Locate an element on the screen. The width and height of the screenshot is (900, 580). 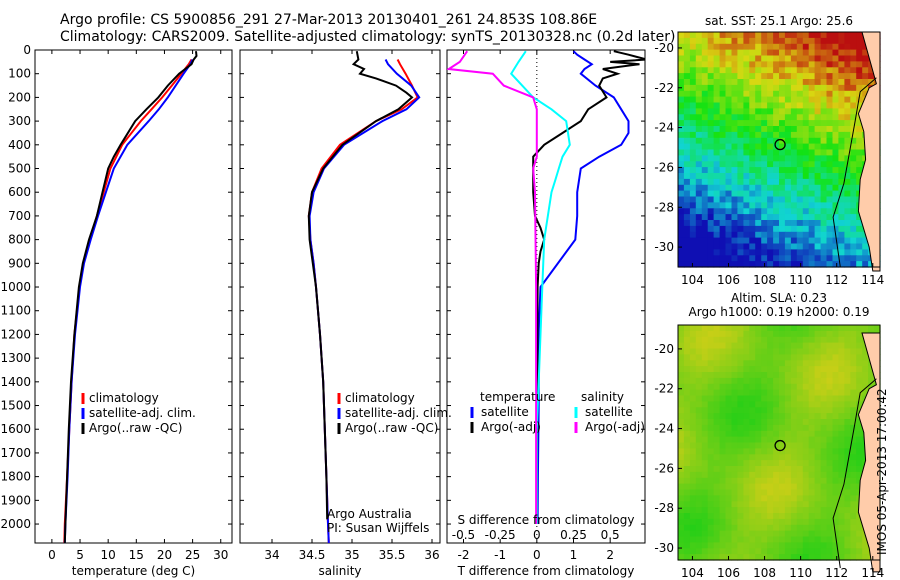
x-tick-label: 15 is located at coordinates (136, 555).